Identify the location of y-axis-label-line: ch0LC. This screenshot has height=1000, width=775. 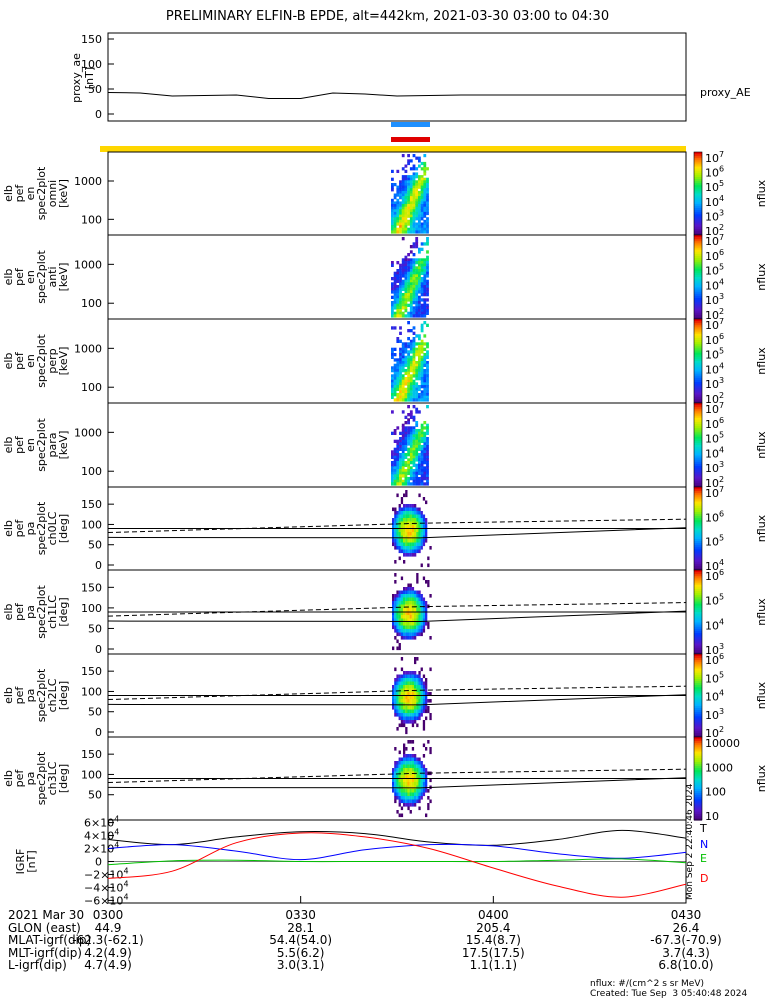
(52, 528).